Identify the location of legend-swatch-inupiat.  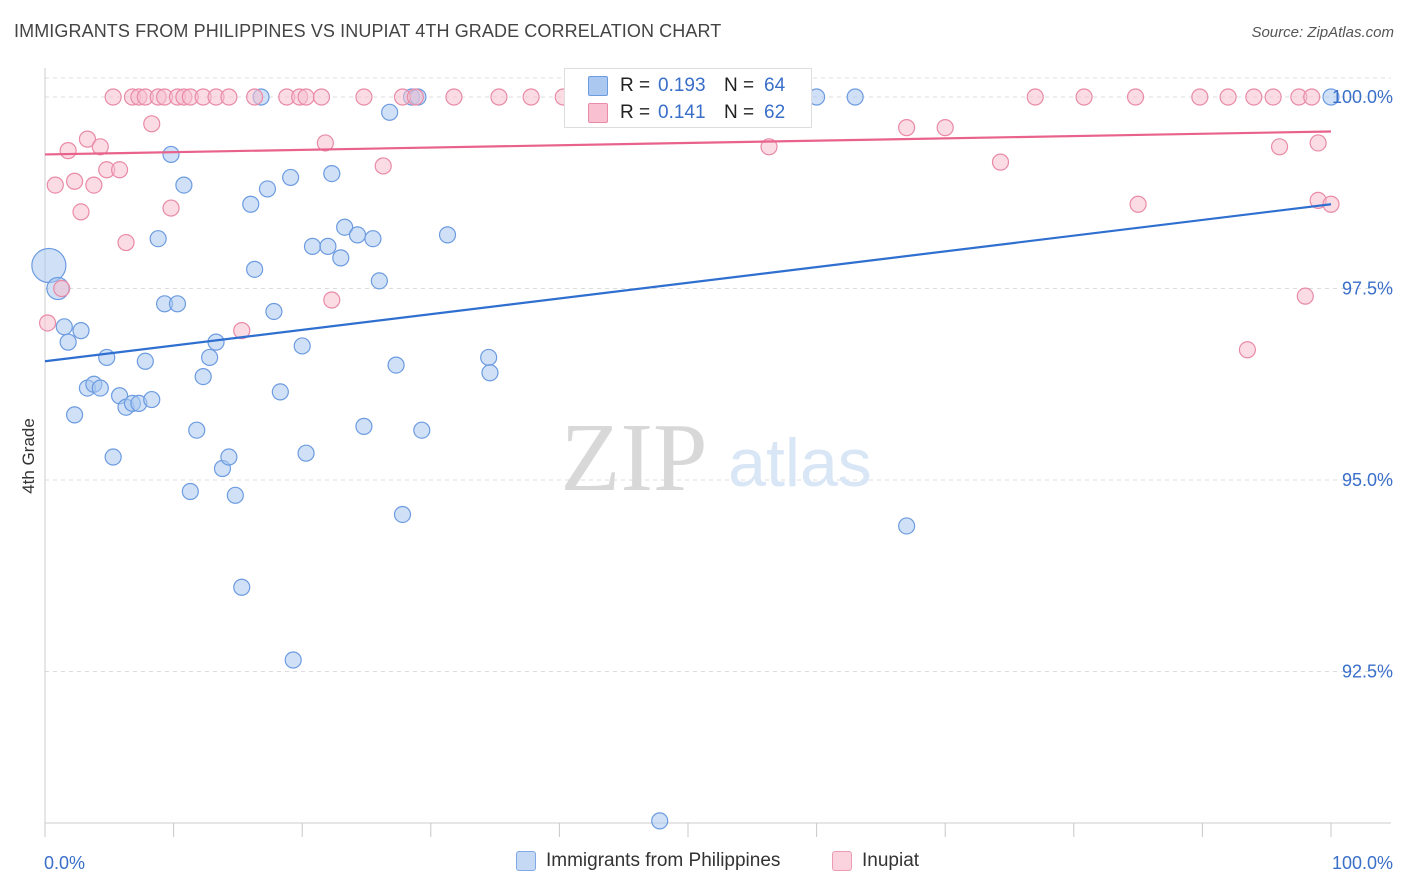
(842, 861).